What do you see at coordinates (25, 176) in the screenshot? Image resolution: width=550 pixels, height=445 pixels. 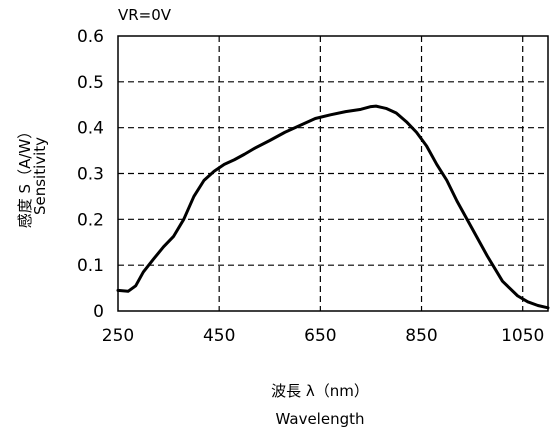 I see `y-axis-title: 感度 S（A/W）` at bounding box center [25, 176].